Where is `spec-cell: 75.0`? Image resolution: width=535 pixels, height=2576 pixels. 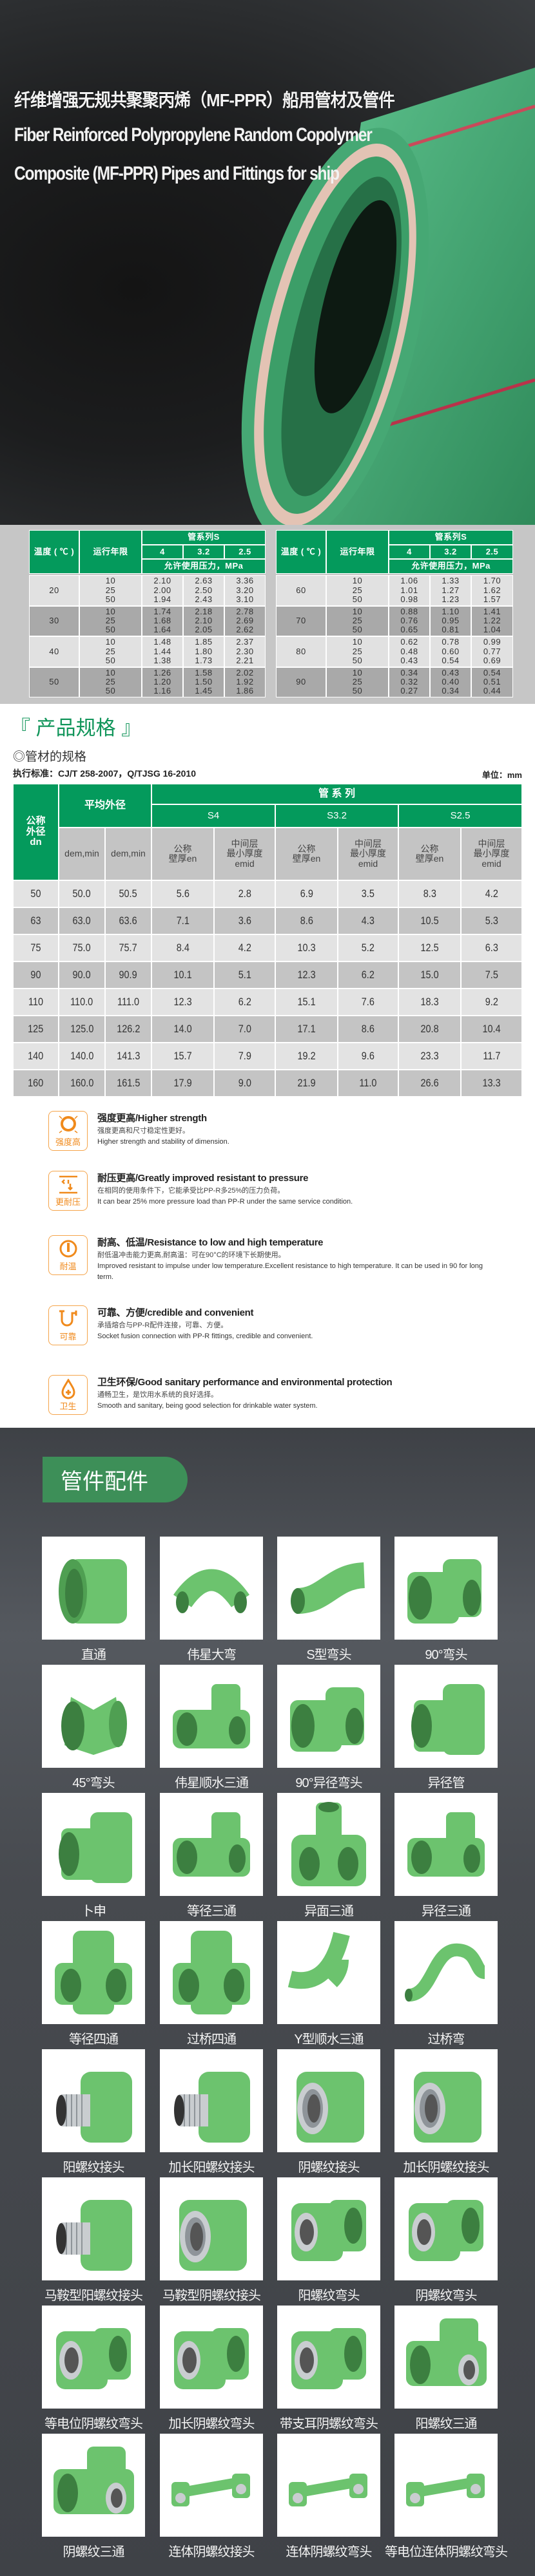 spec-cell: 75.0 is located at coordinates (82, 947).